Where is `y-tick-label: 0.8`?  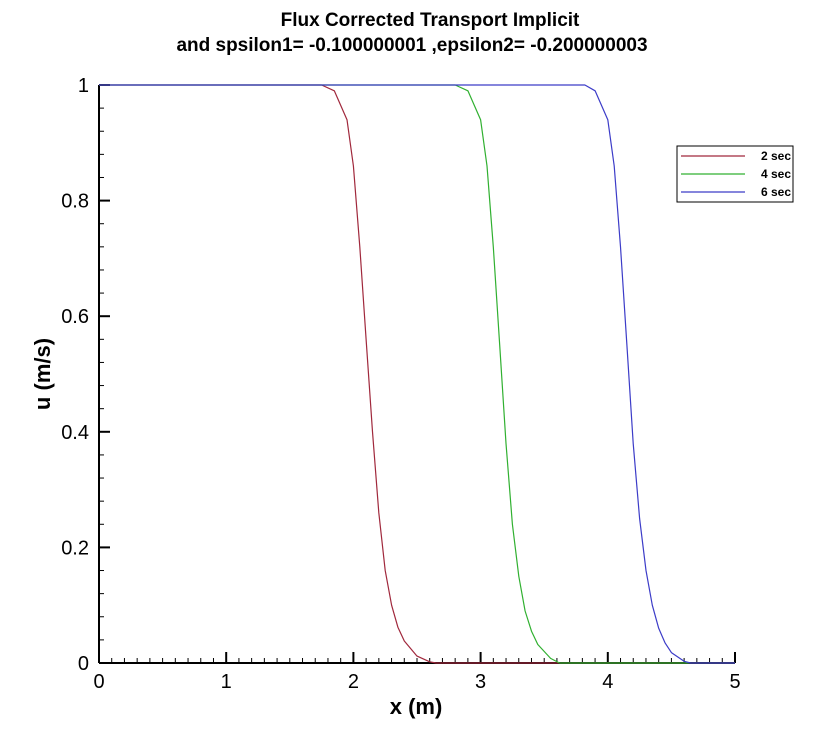 y-tick-label: 0.8 is located at coordinates (75, 202).